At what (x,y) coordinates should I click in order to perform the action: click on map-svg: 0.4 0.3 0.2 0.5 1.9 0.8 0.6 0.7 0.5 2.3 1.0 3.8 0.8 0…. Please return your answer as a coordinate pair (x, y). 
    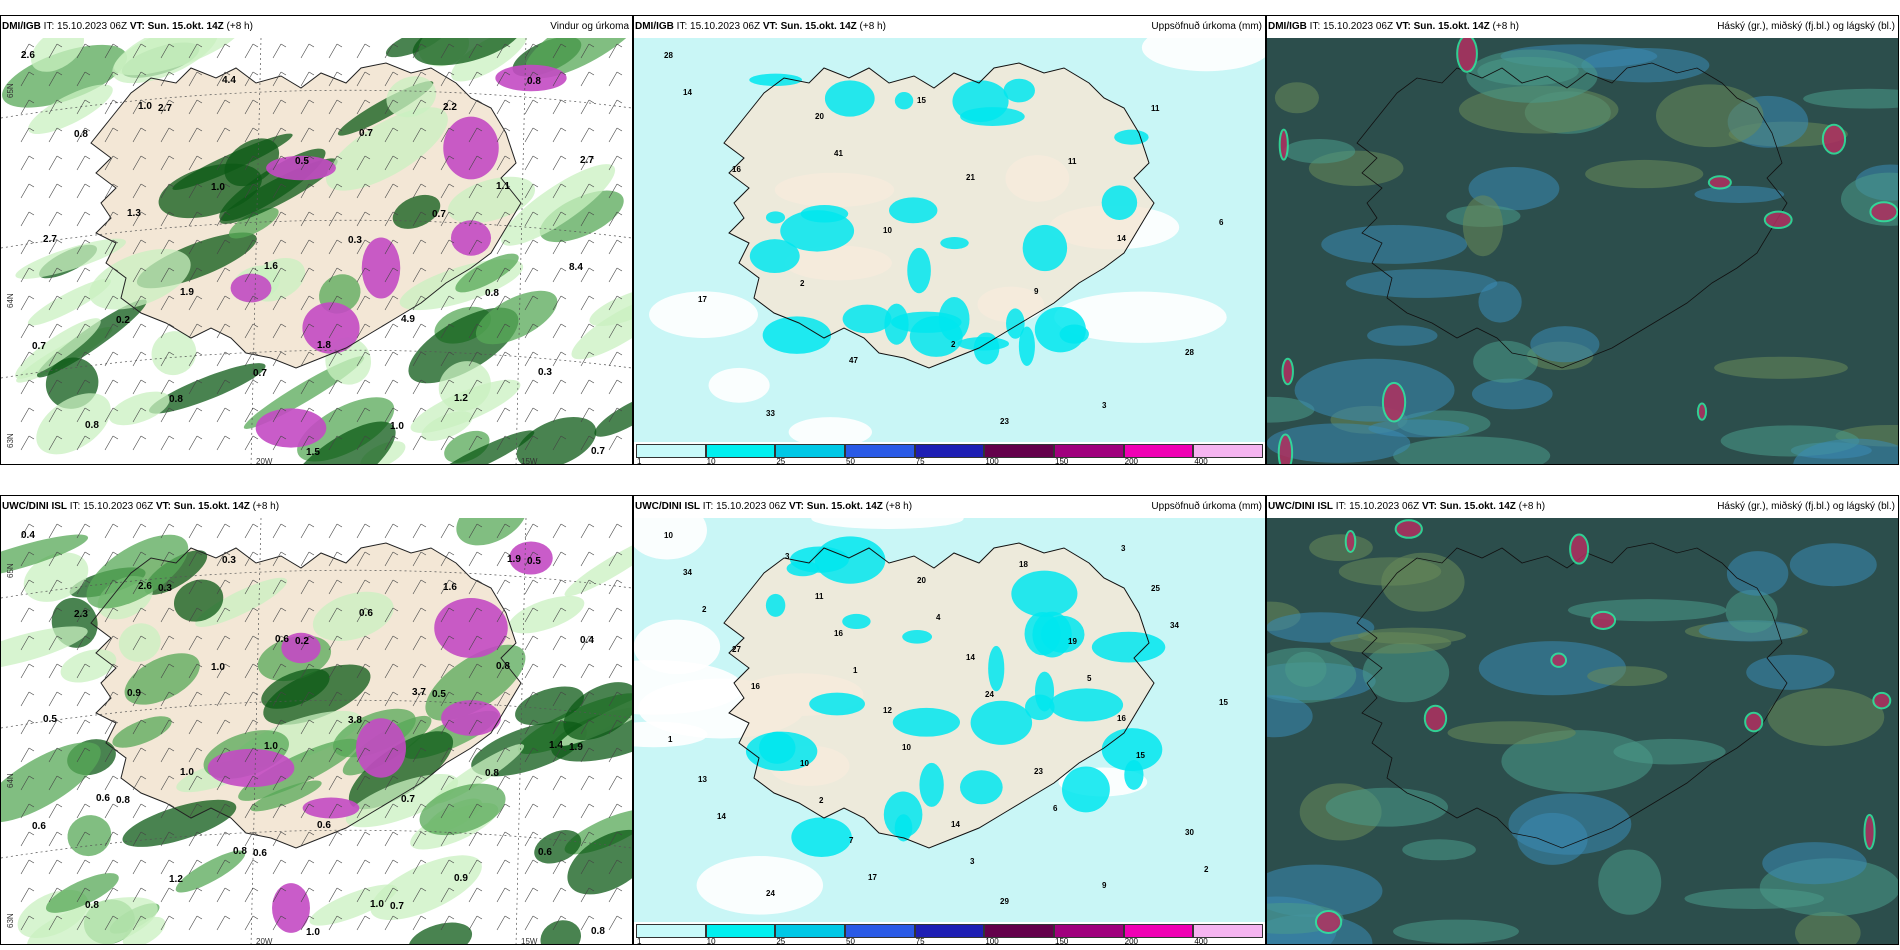
    Looking at the image, I should click on (316, 731).